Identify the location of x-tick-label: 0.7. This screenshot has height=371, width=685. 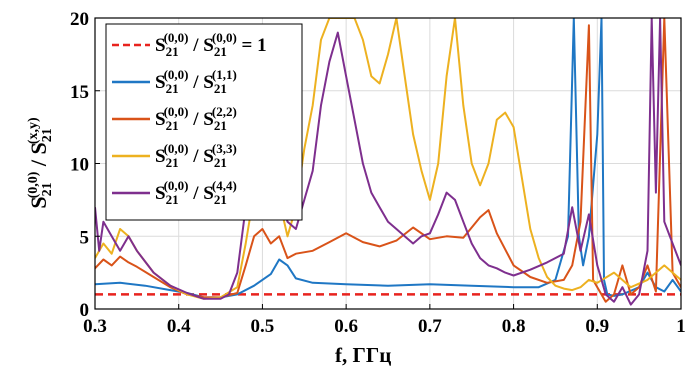
(430, 326).